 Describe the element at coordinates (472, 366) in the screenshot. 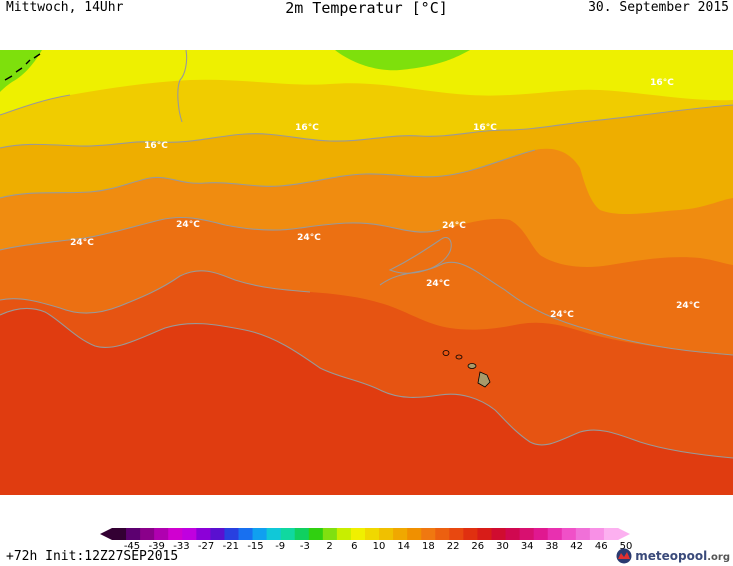

I see `island-maui` at that location.